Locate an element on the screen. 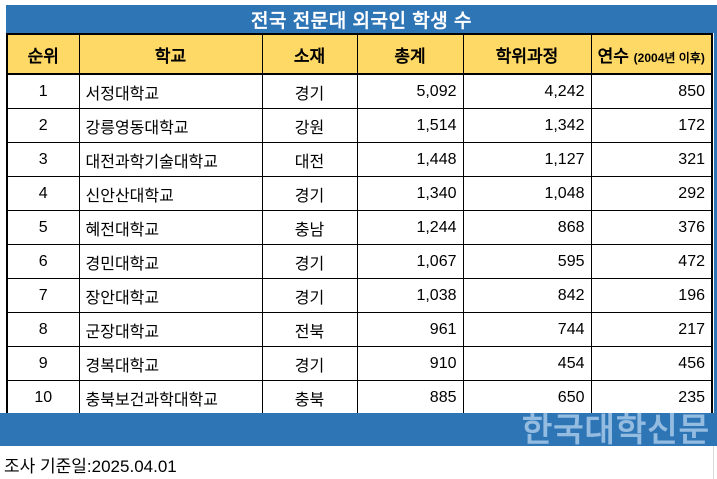  table-row: 2 강릉영동대학교 강원 1,514 1,342 172 is located at coordinates (359, 125).